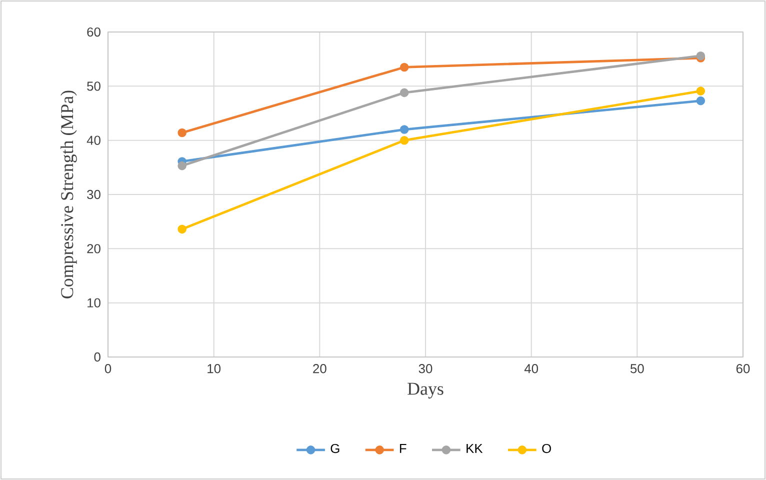 The width and height of the screenshot is (766, 480). Describe the element at coordinates (546, 449) in the screenshot. I see `legend-label: O` at that location.